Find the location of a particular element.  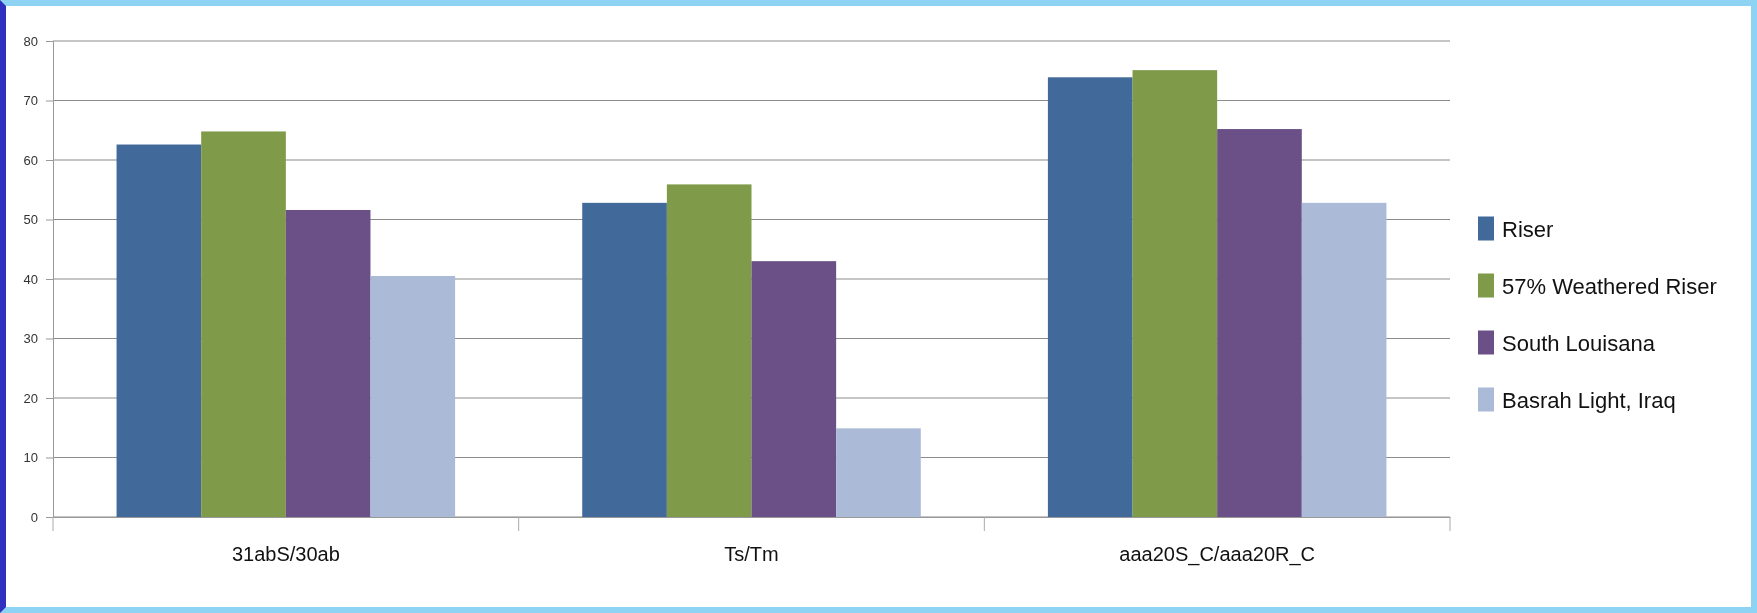

y-tick-label: 20 is located at coordinates (30, 398).